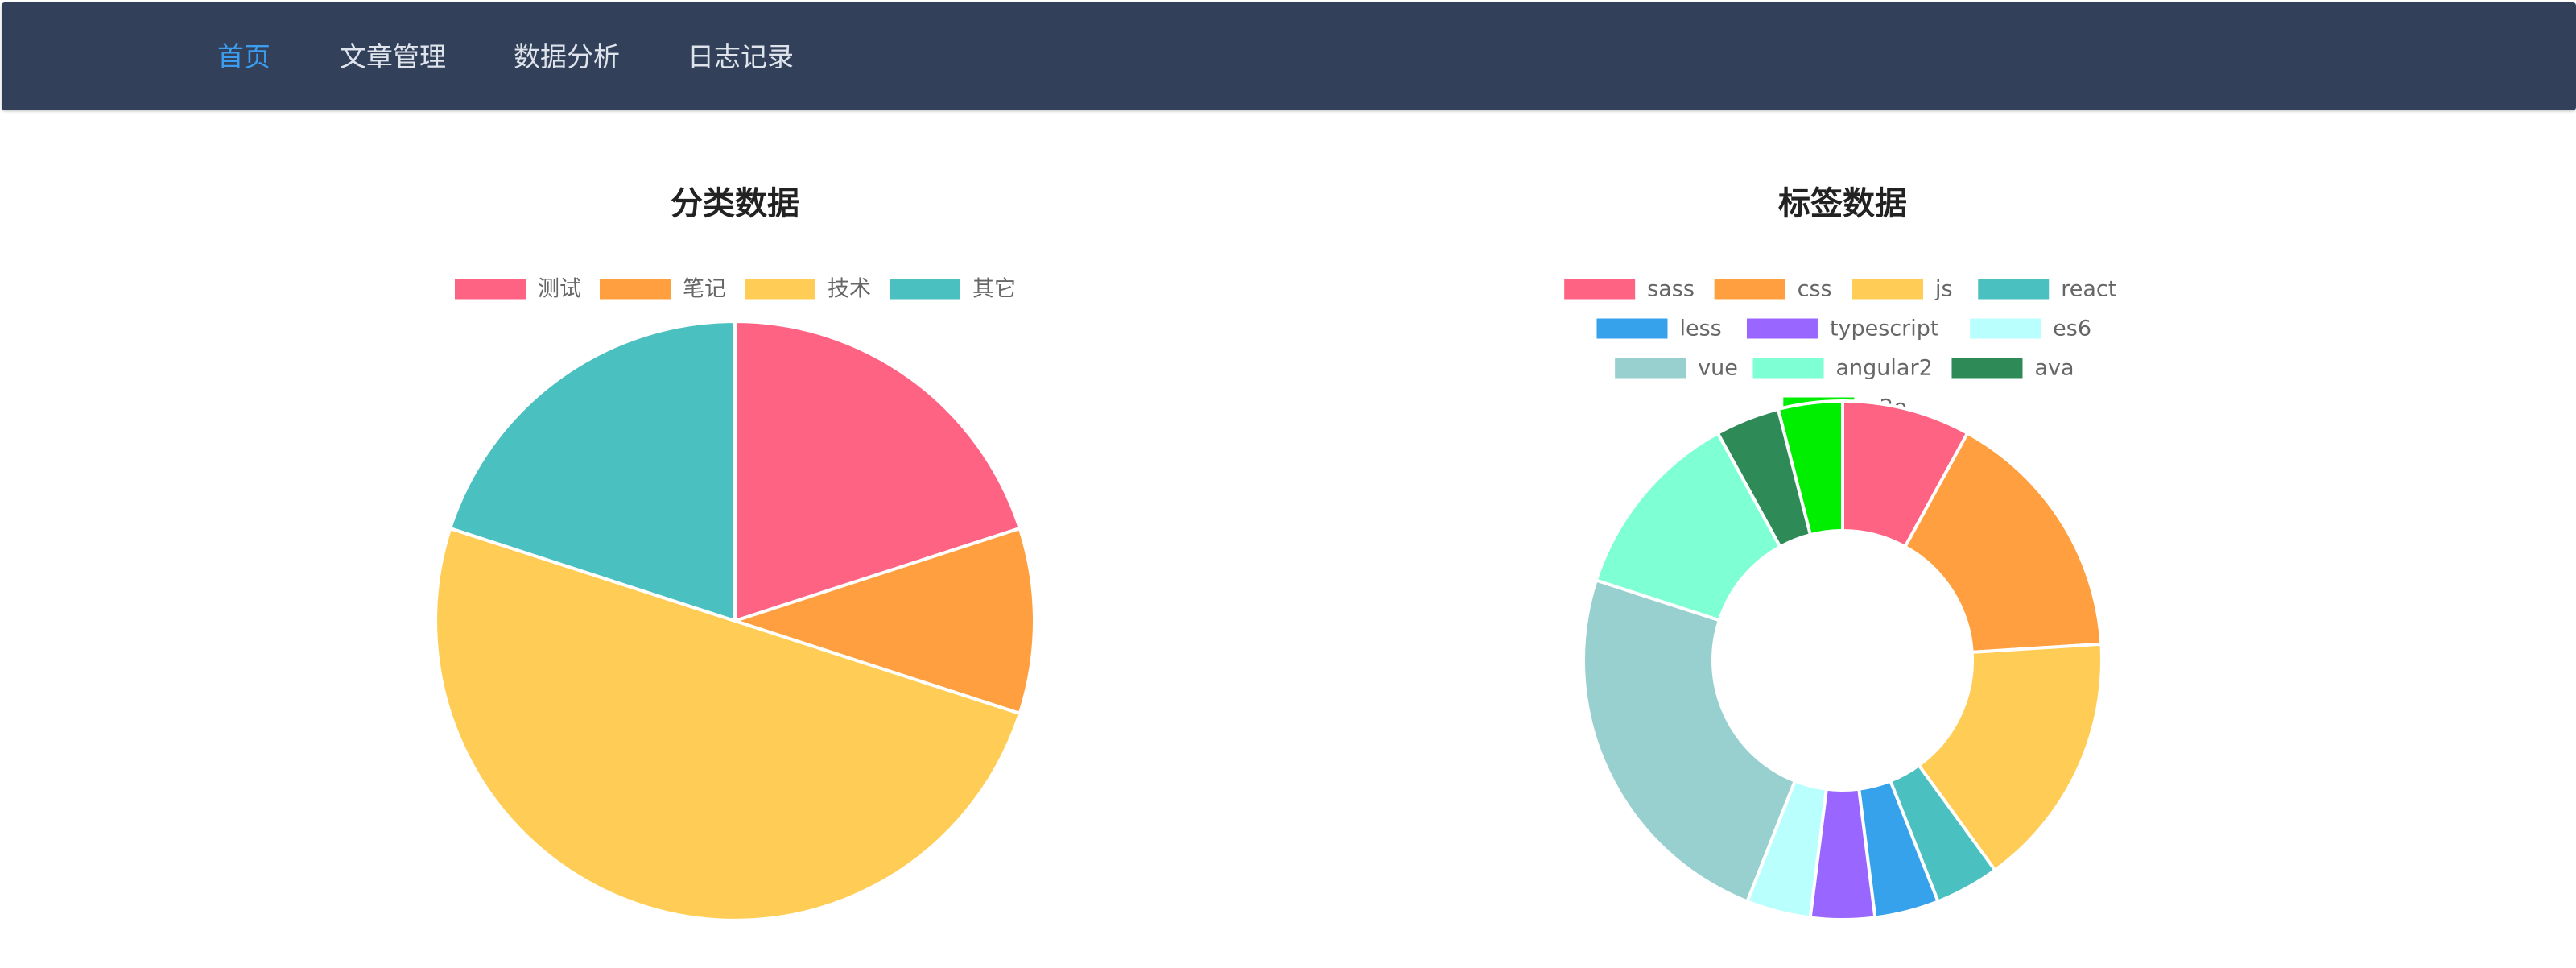 The width and height of the screenshot is (2576, 968). Describe the element at coordinates (243, 56) in the screenshot. I see `nav-home: 首页` at that location.